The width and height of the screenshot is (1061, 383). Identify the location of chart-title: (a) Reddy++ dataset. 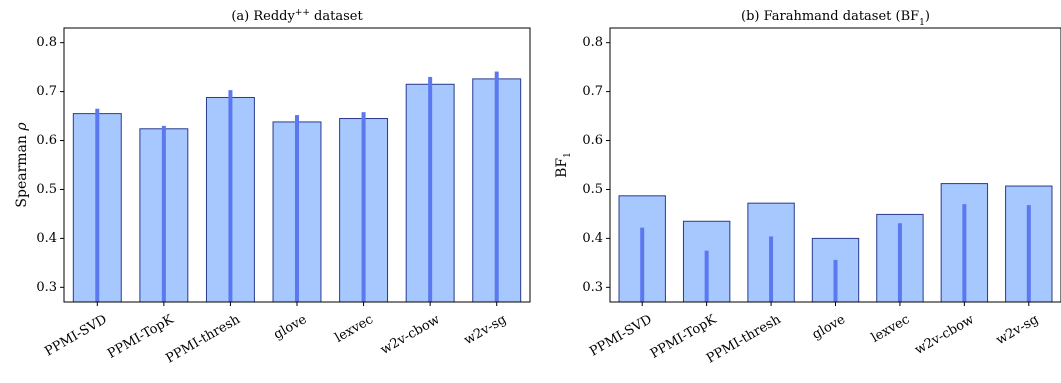
(297, 16).